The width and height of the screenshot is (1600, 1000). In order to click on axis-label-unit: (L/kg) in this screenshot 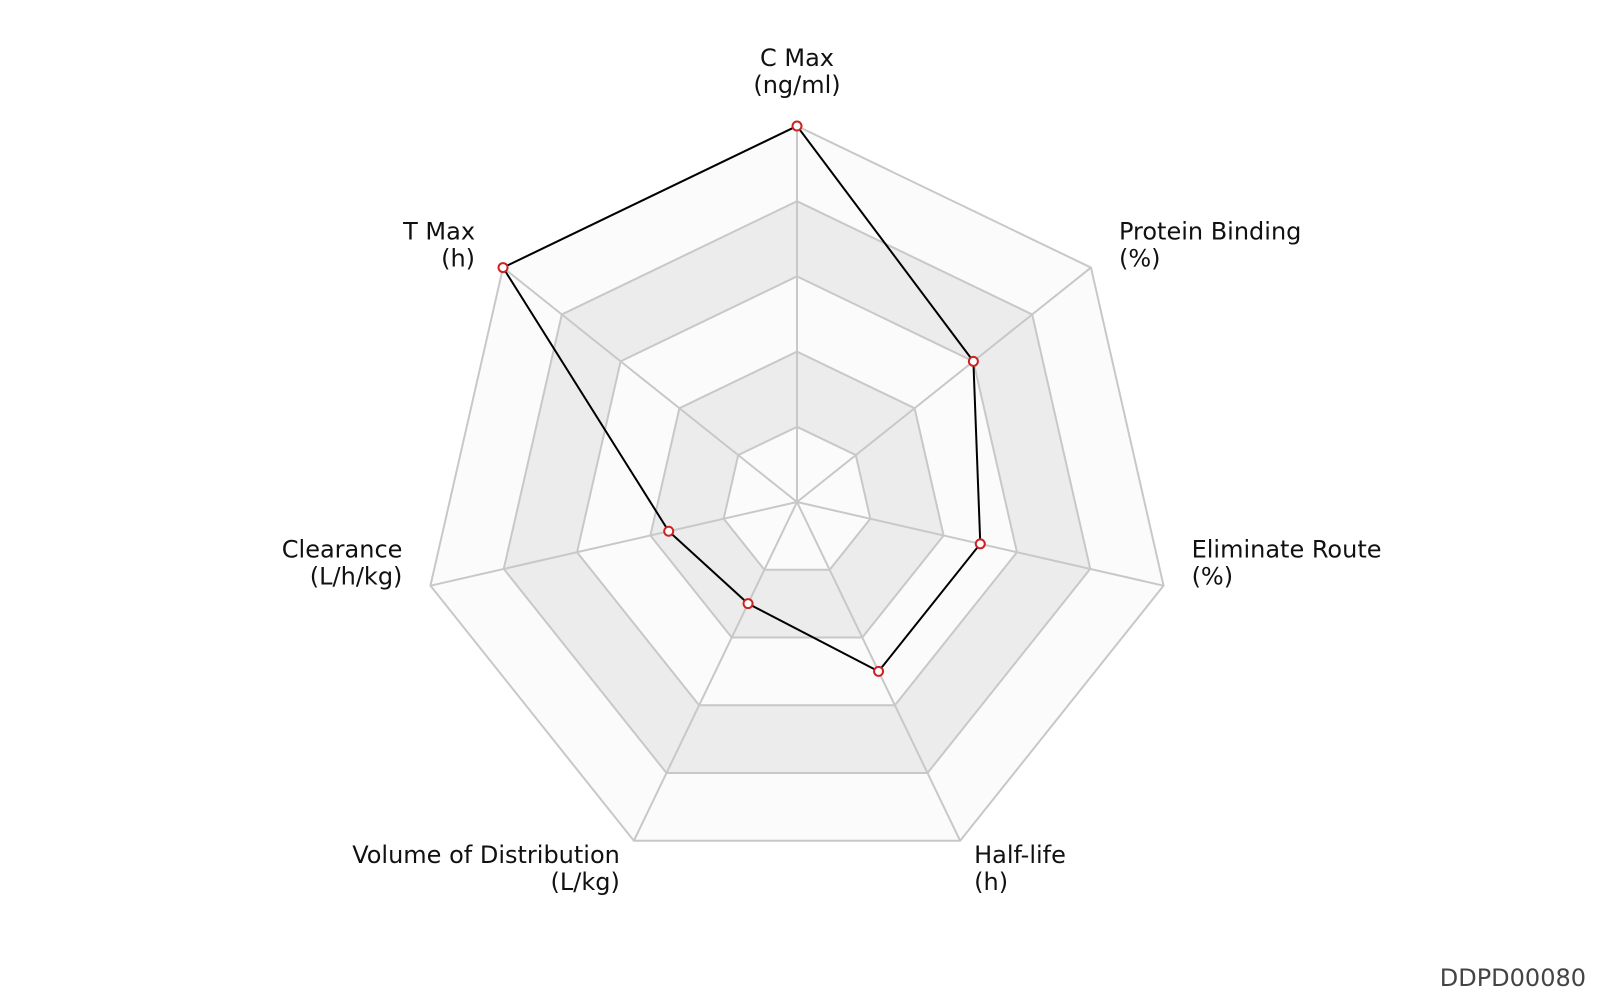, I will do `click(585, 882)`.